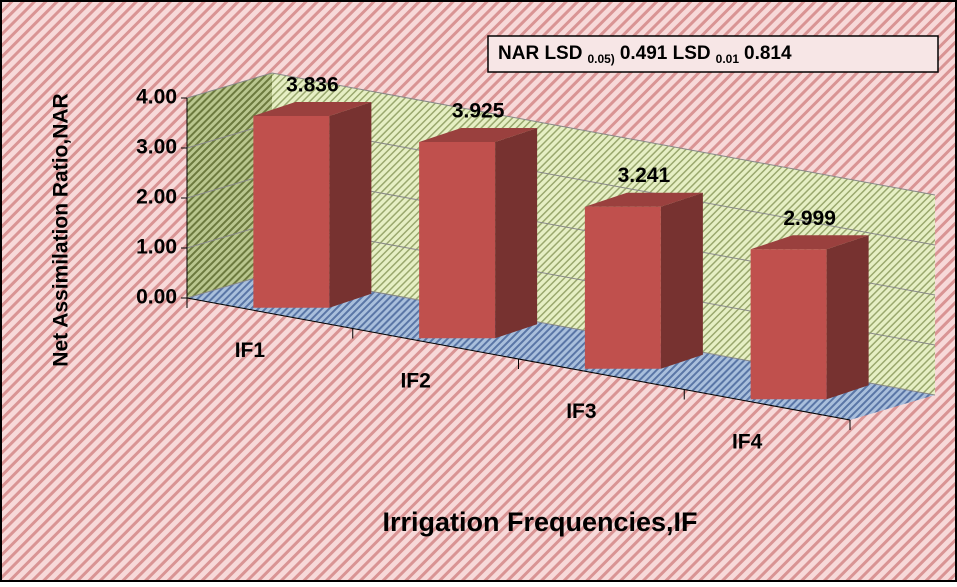 The image size is (957, 587). I want to click on data-label: 2.999, so click(809, 218).